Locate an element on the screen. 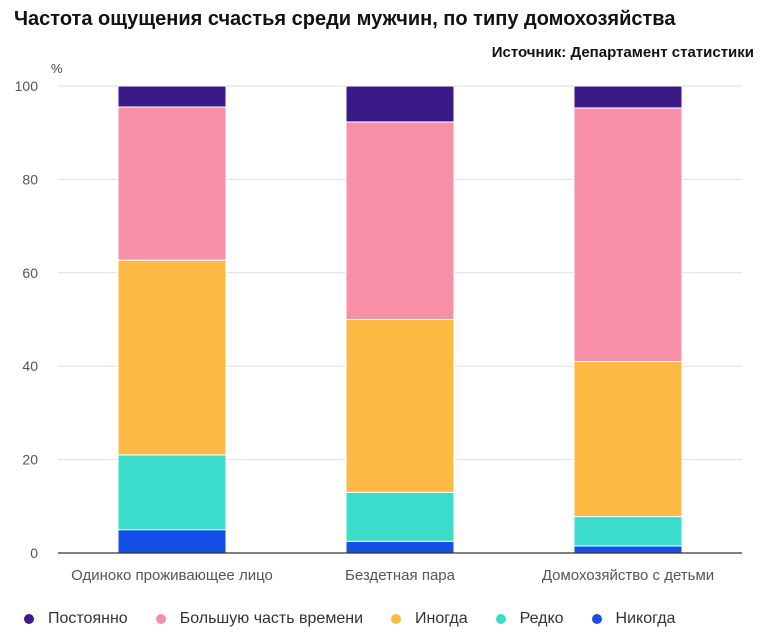 The height and width of the screenshot is (640, 768). legend-item: Редко is located at coordinates (529, 619).